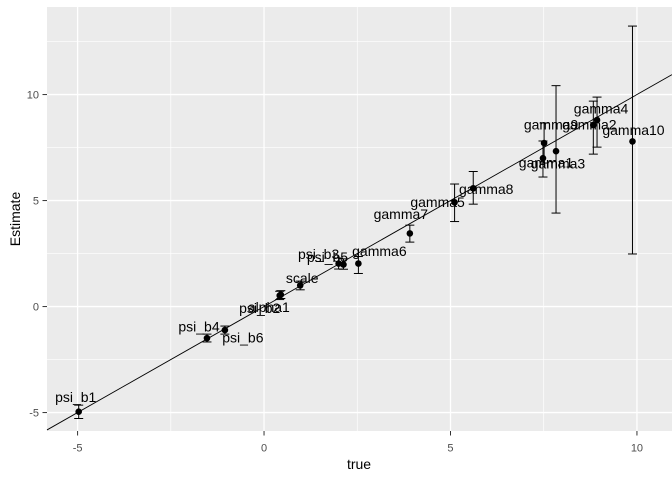 This screenshot has width=672, height=480. What do you see at coordinates (327, 257) in the screenshot?
I see `point-label-psi_b5: psi_b5` at bounding box center [327, 257].